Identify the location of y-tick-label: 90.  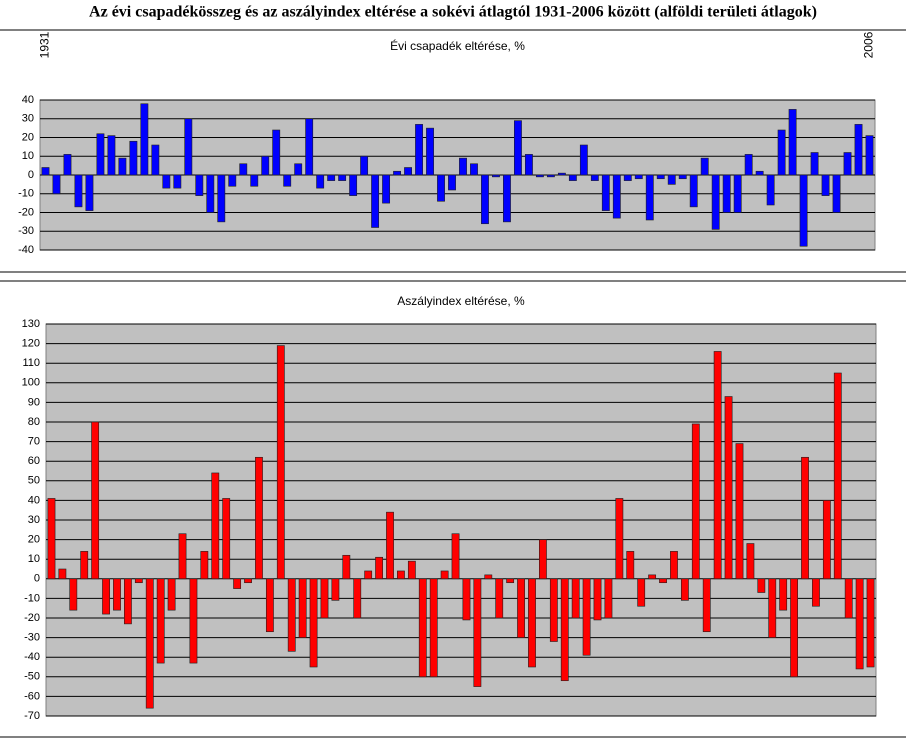
(34, 402).